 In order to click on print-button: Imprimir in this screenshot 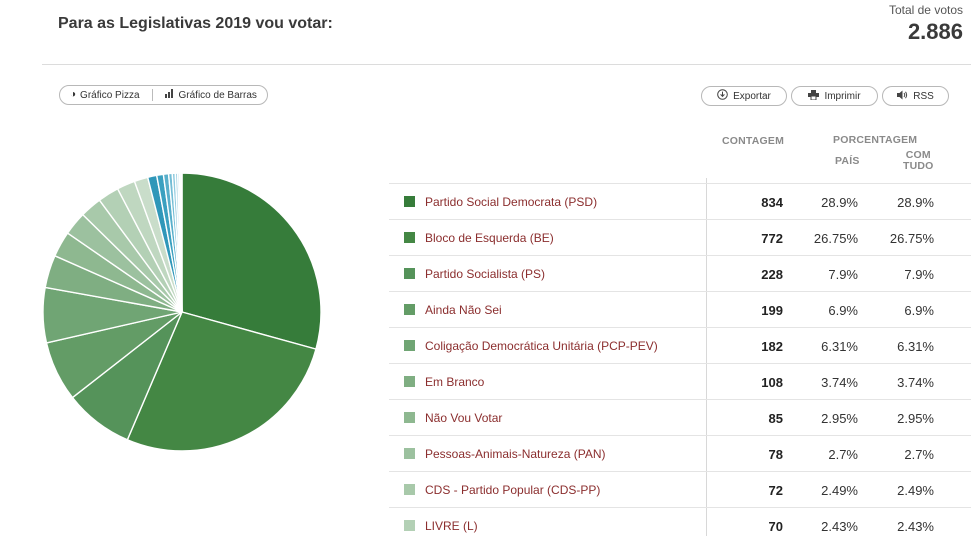, I will do `click(834, 96)`.